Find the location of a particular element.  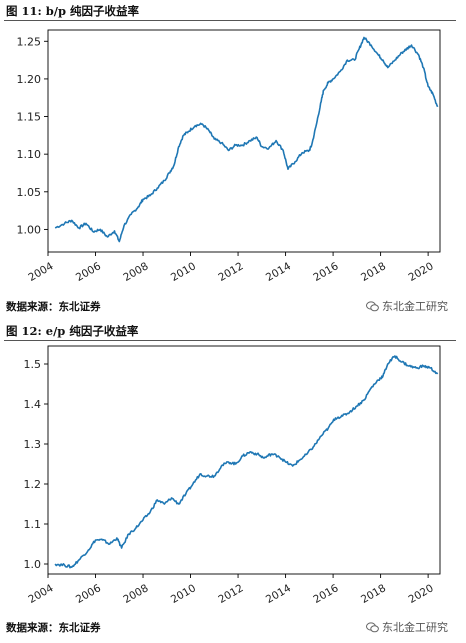

y-tick-label: 1.00 is located at coordinates (29, 229).